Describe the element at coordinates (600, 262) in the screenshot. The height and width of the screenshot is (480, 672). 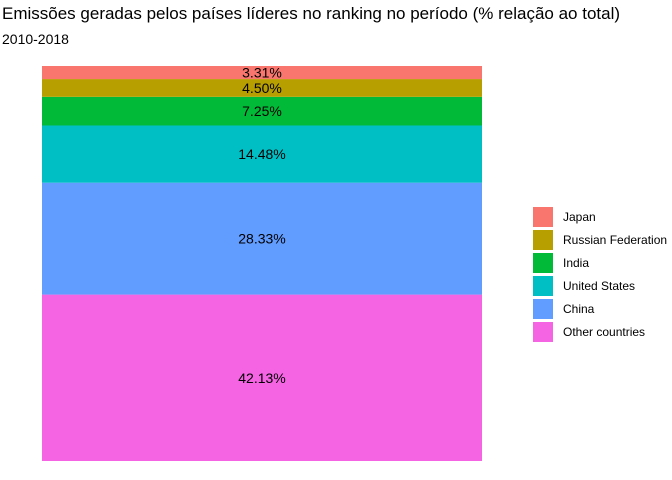
I see `legend-item-india: India` at that location.